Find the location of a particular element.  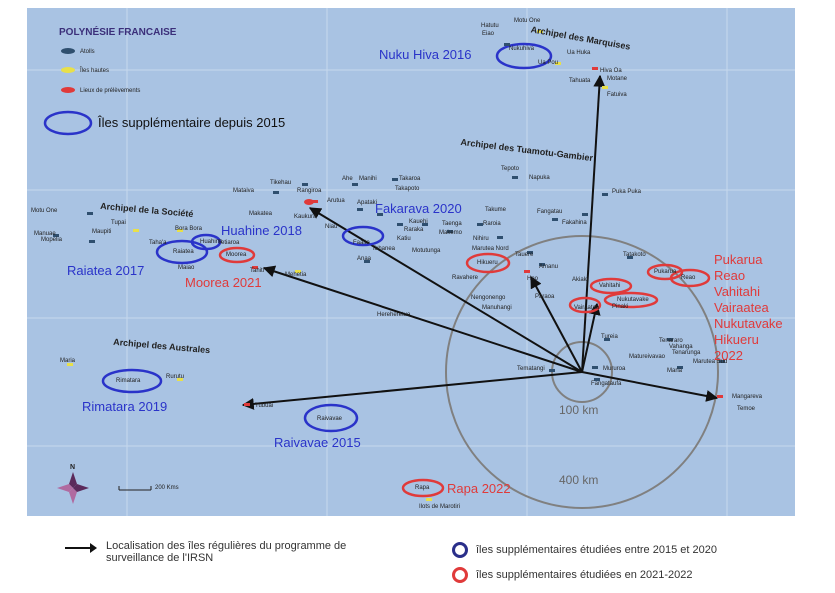

island-mangareva: Mangareva is located at coordinates (747, 397).